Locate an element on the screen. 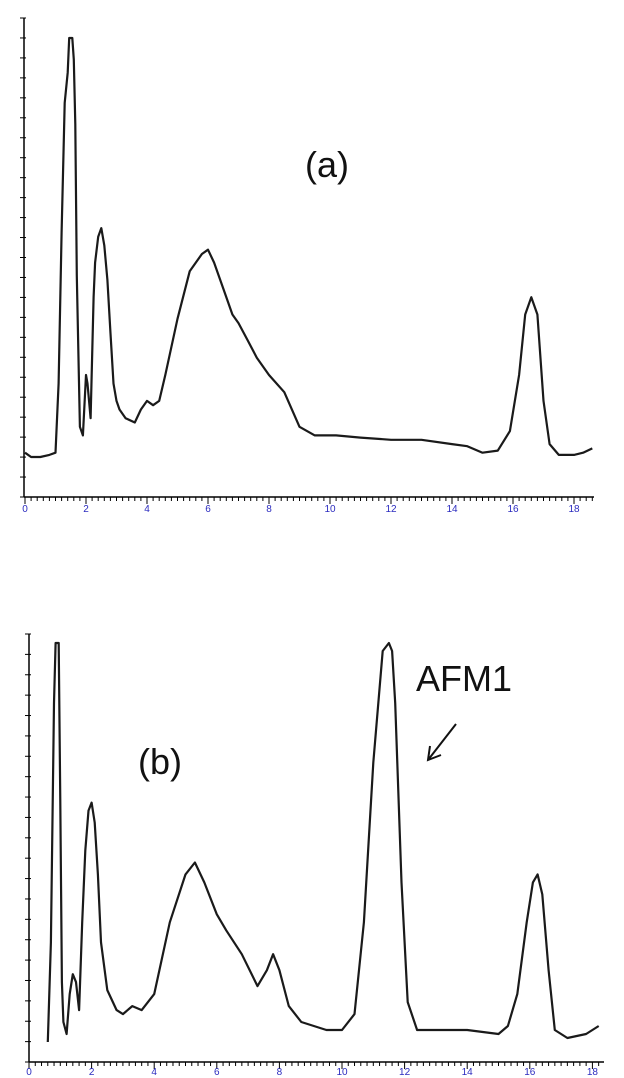 This screenshot has width=624, height=1078. afm1-arrow-icon is located at coordinates (441, 742).